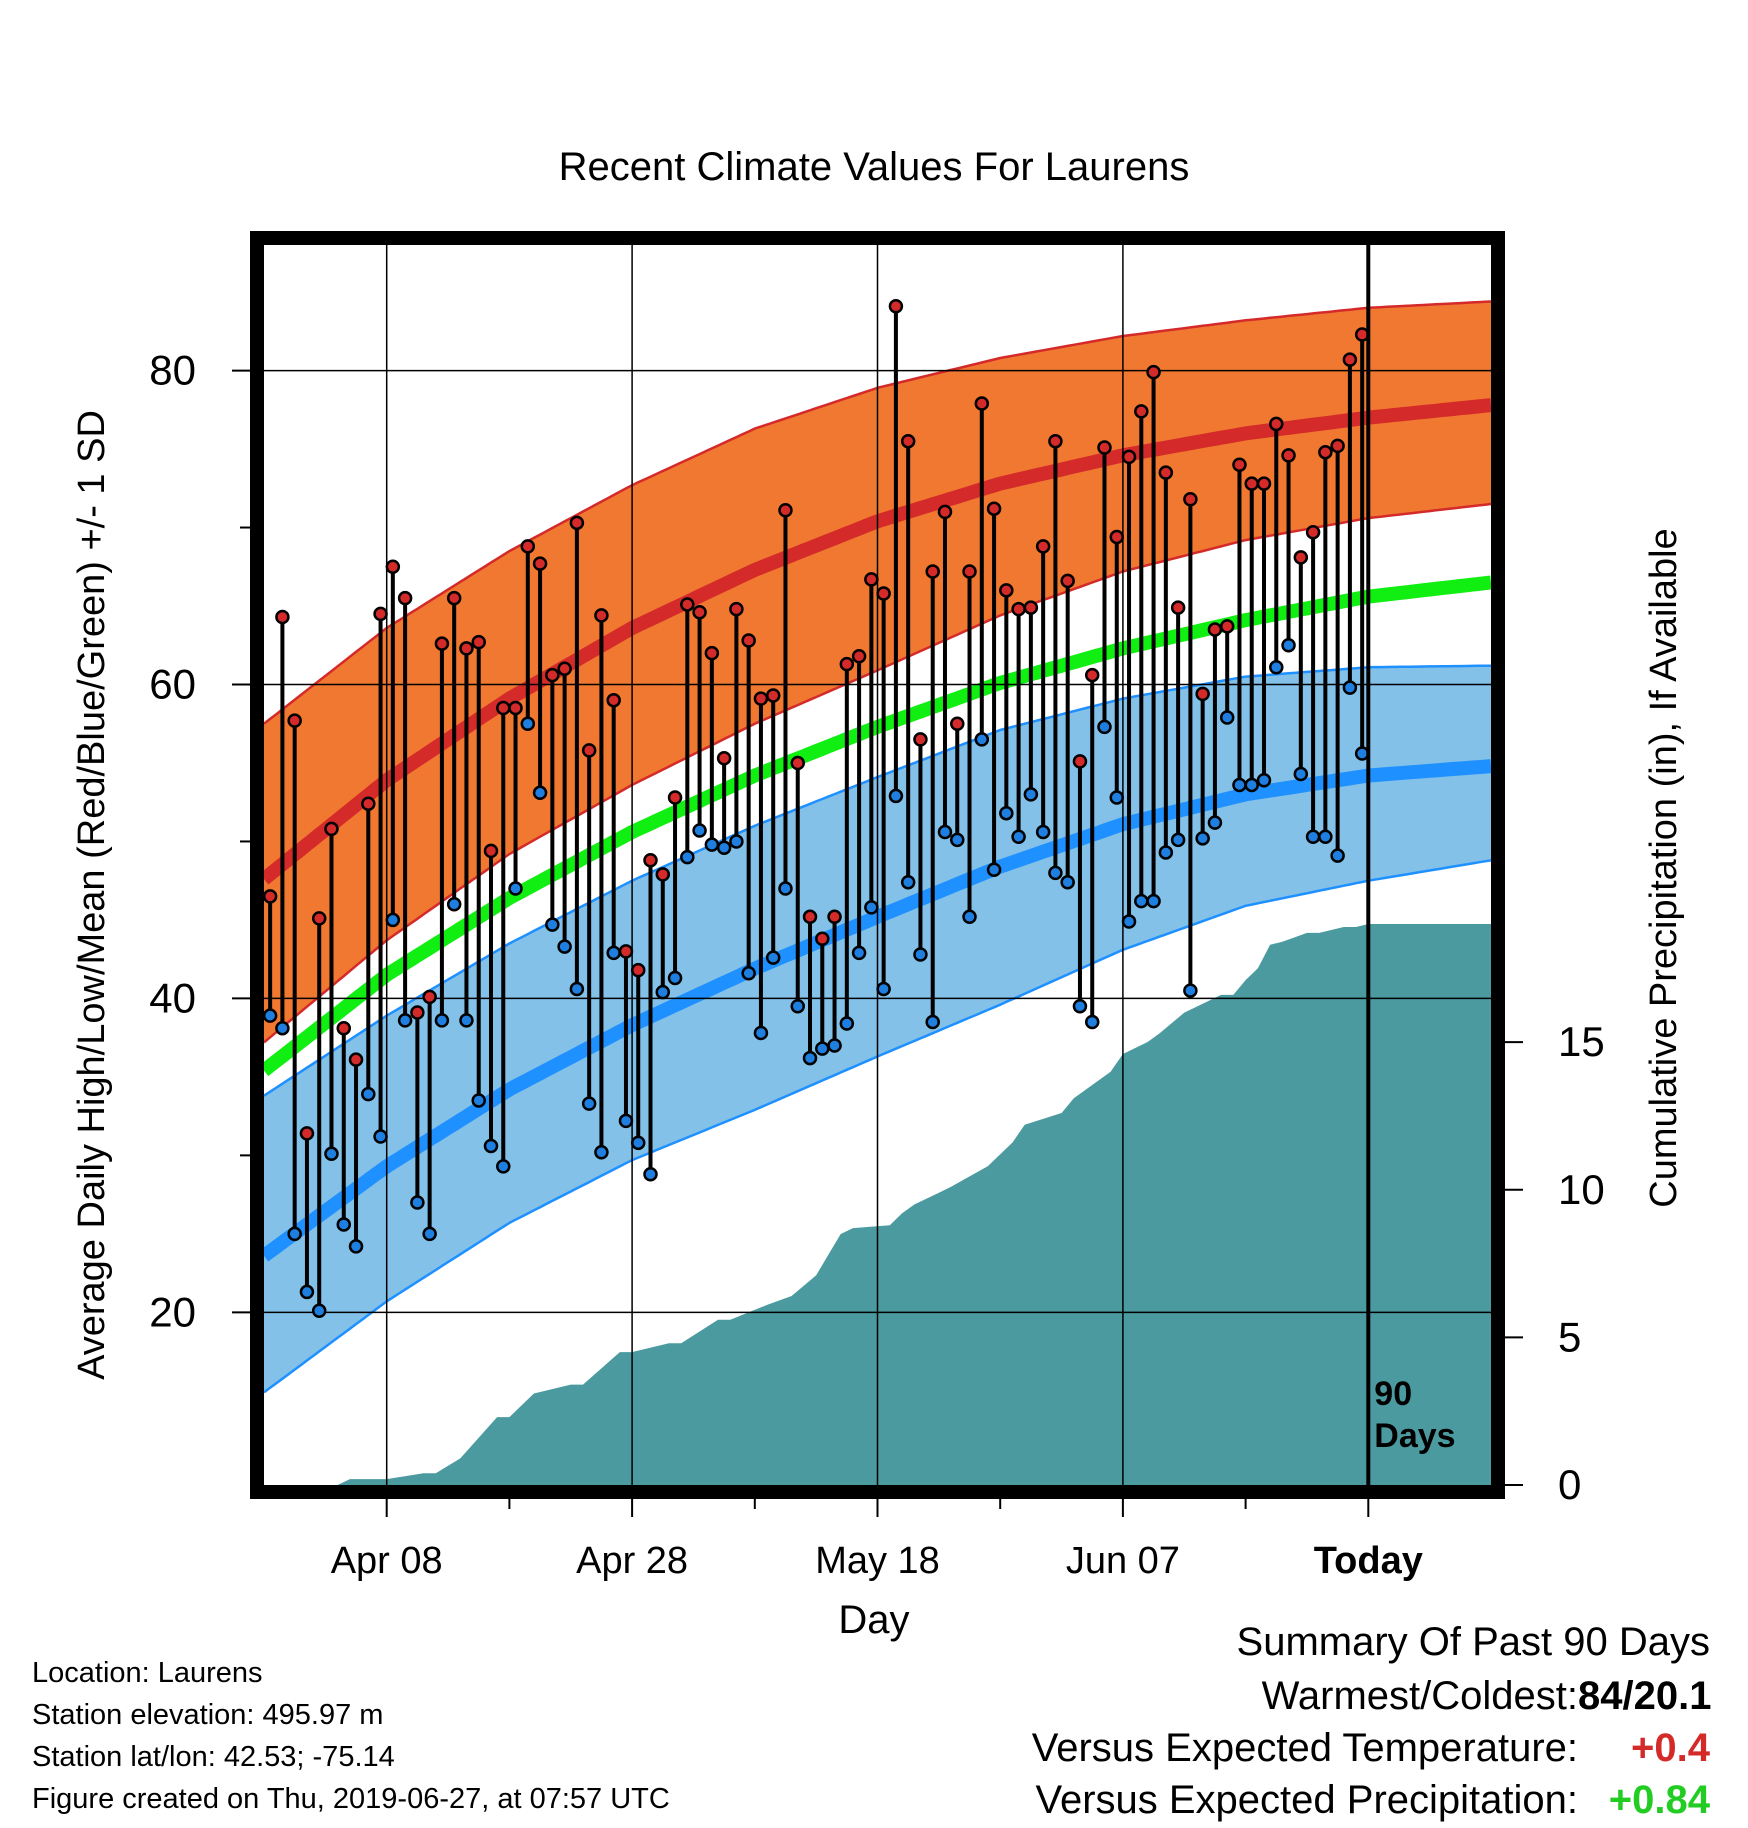 This screenshot has width=1748, height=1828. What do you see at coordinates (1473, 1642) in the screenshot?
I see `summary-heading: Summary Of Past 90 Days` at bounding box center [1473, 1642].